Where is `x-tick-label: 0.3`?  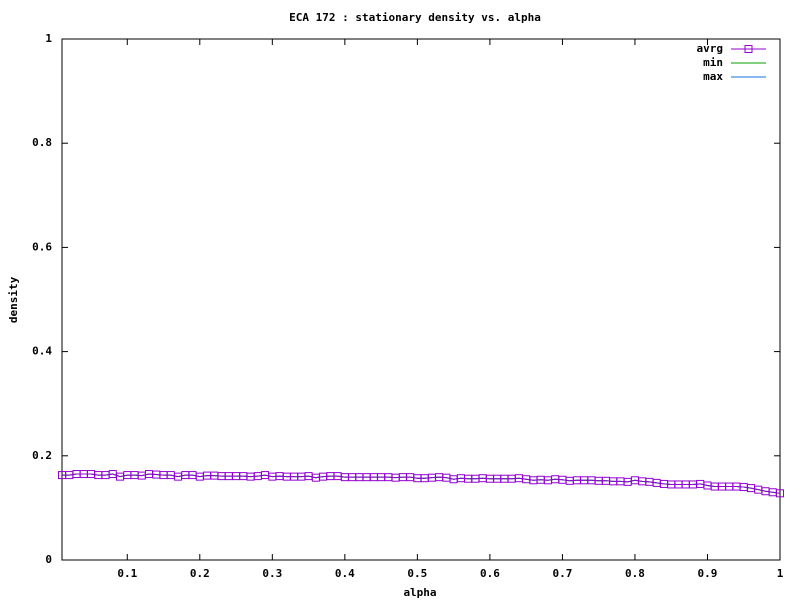
x-tick-label: 0.3 is located at coordinates (272, 573).